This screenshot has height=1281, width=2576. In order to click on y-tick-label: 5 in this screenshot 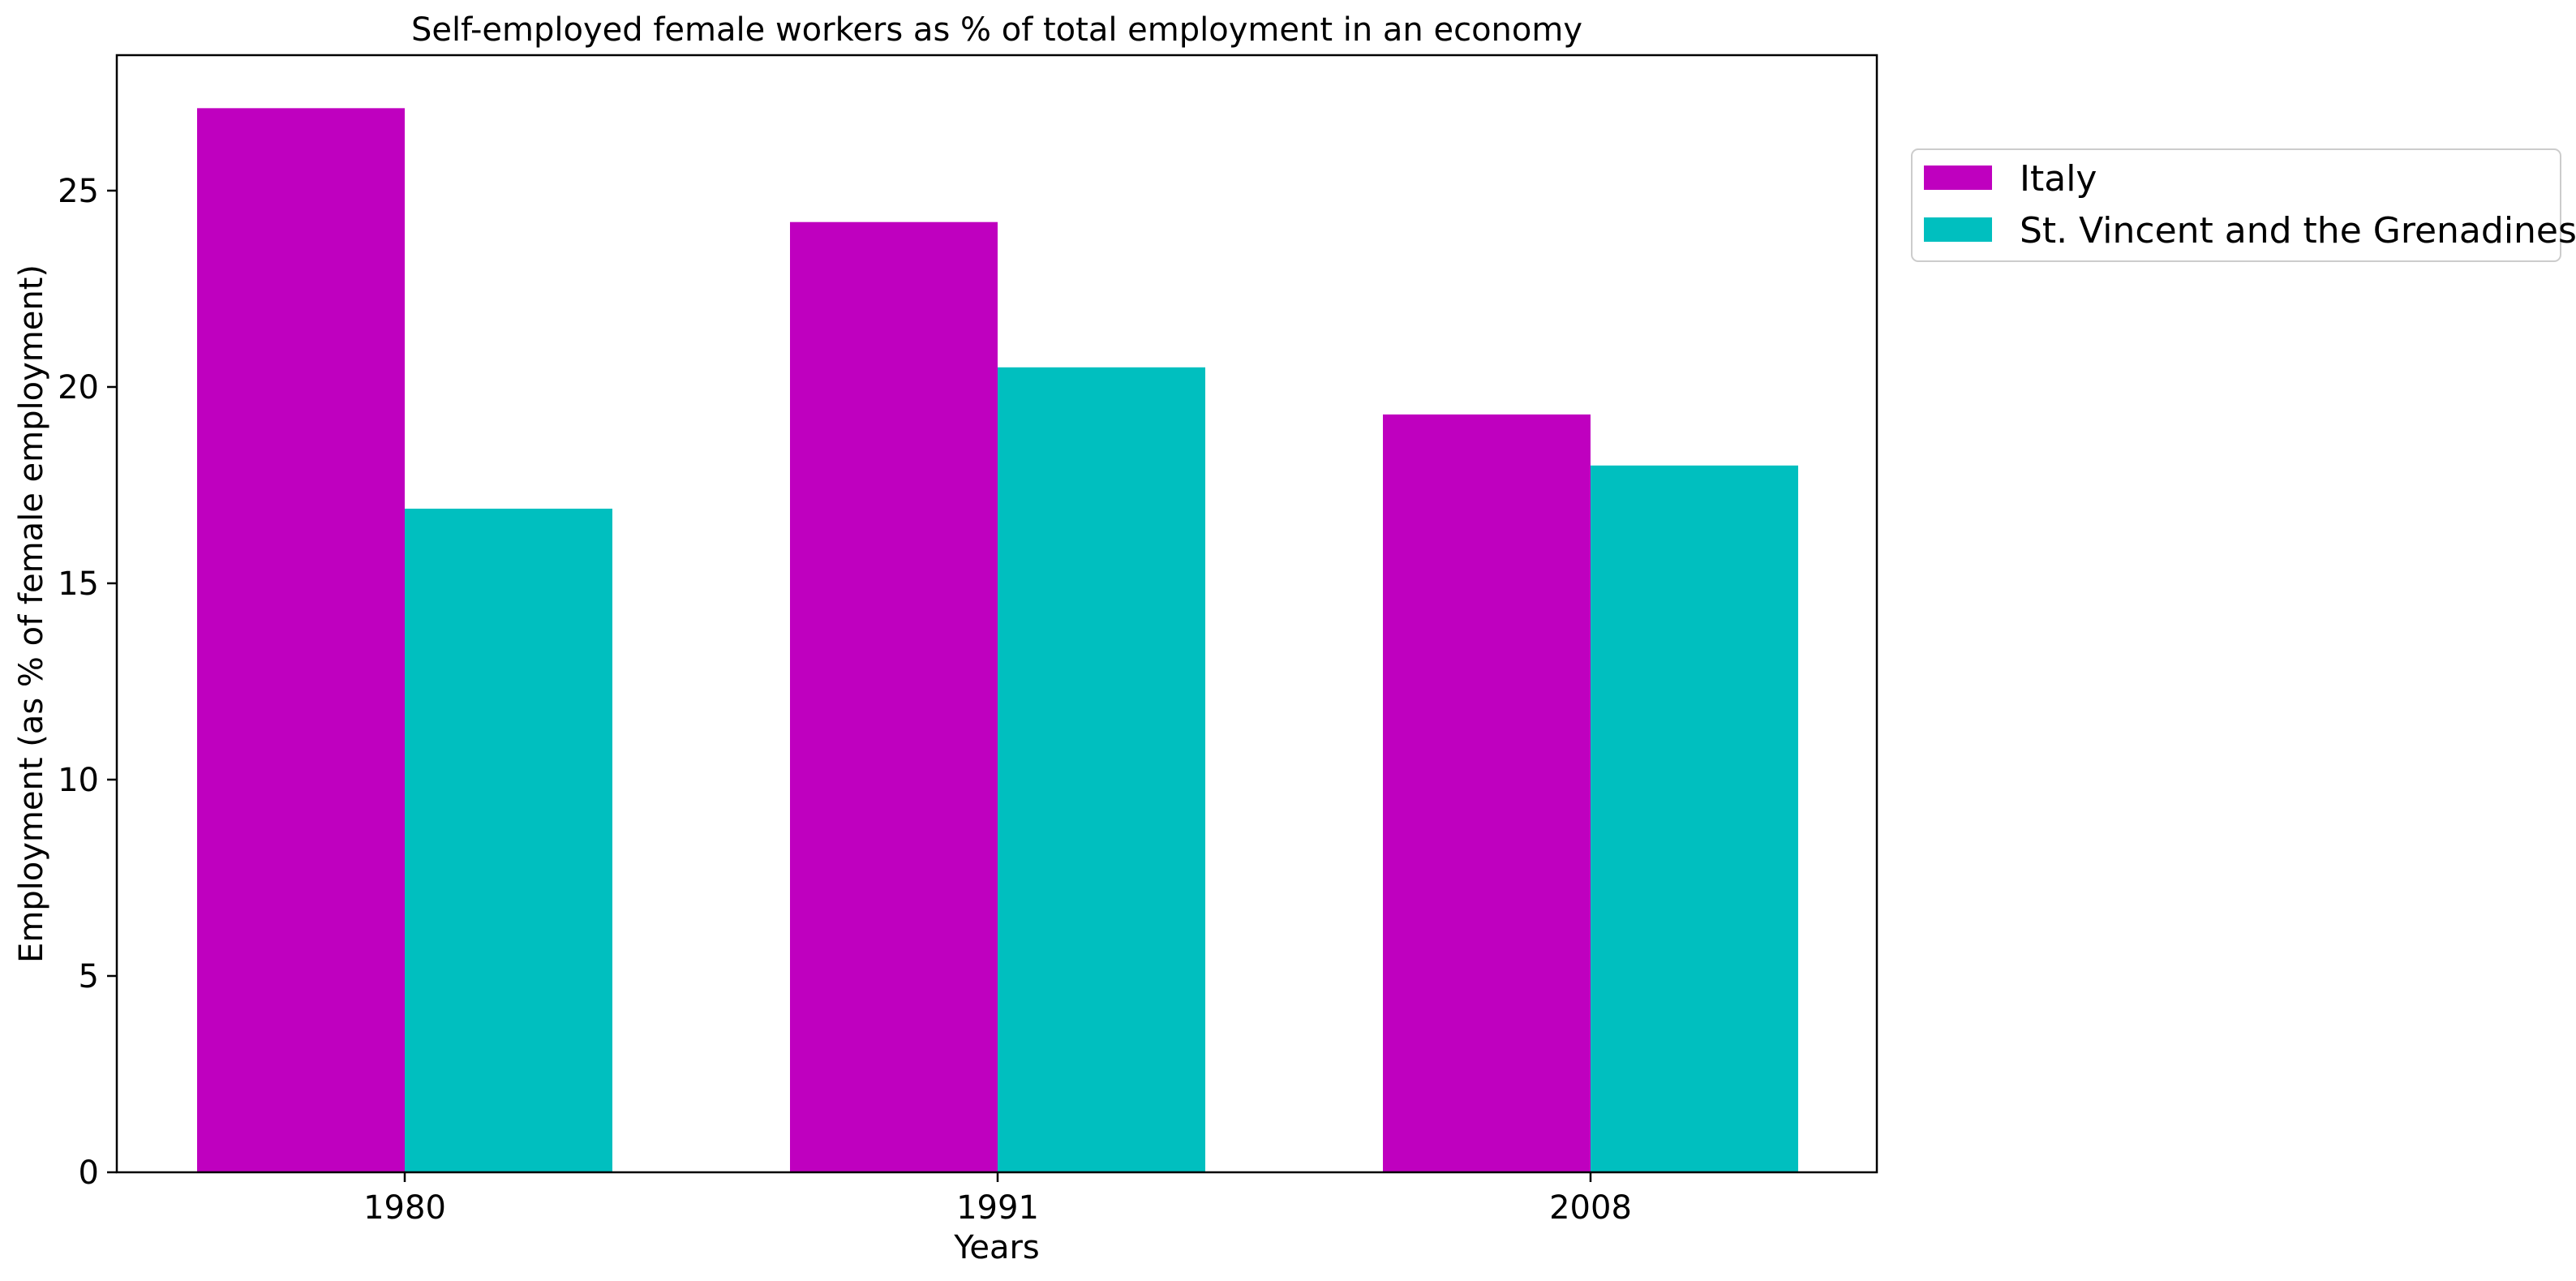, I will do `click(89, 977)`.